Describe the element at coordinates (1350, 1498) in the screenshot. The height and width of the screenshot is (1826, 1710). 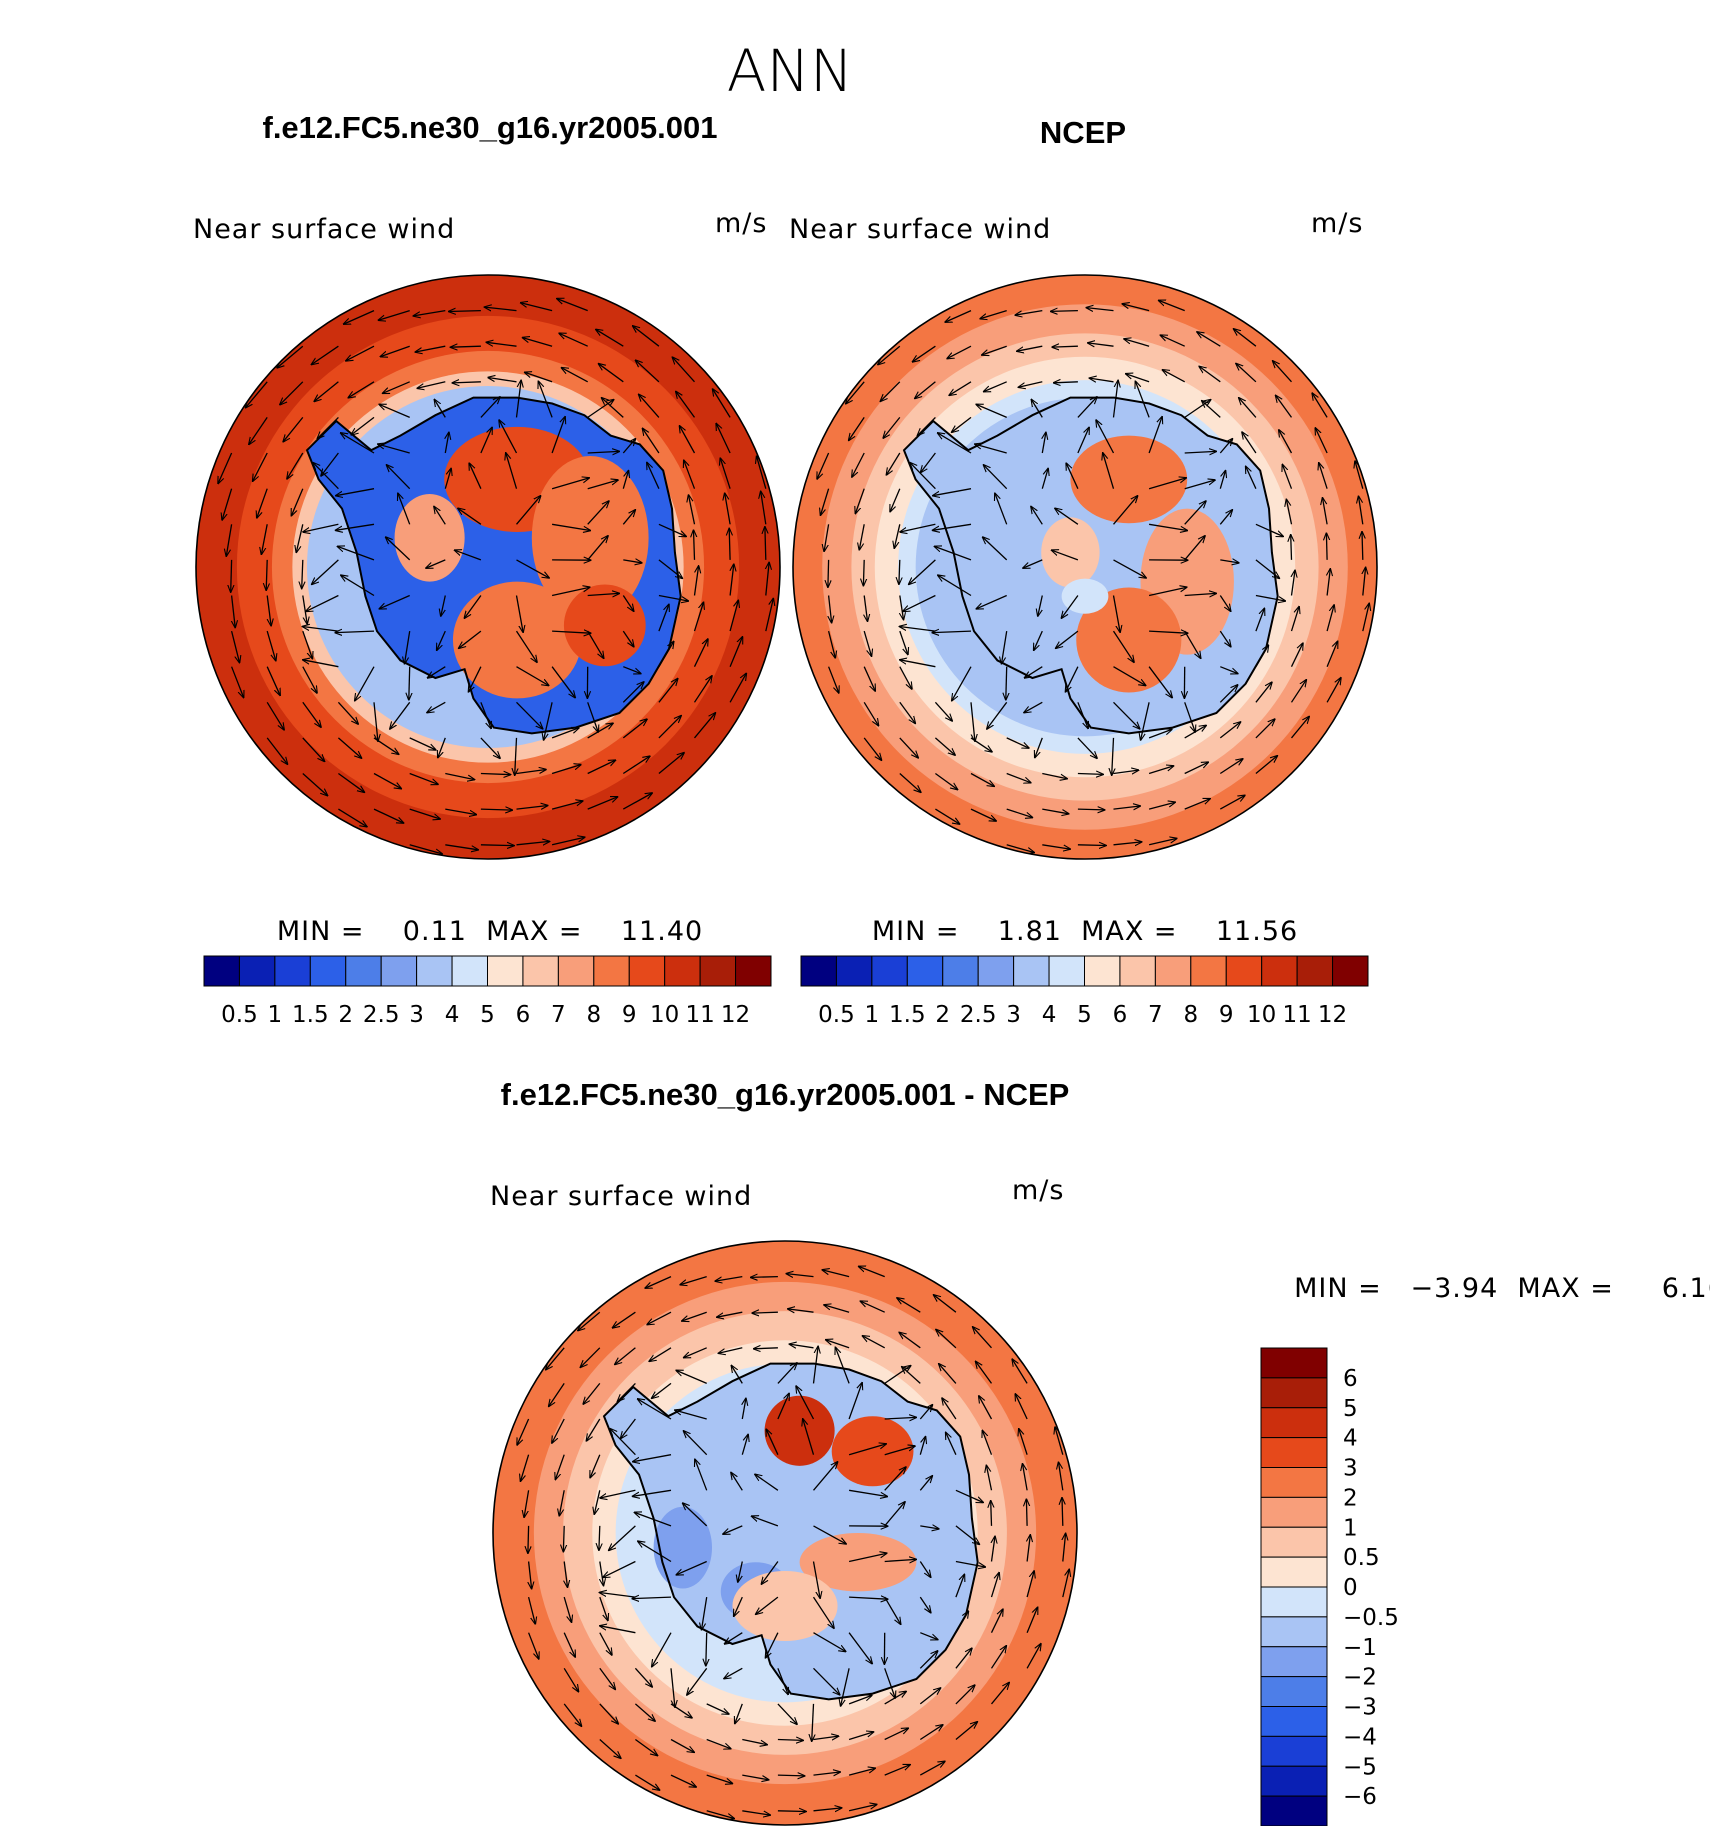
I see `colorbar-tick-label: 2` at that location.